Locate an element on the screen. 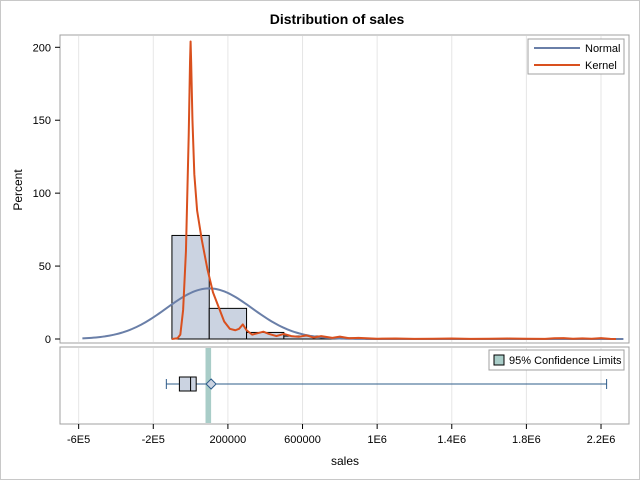 Image resolution: width=640 pixels, height=480 pixels. legend-confidence-swatch is located at coordinates (499, 360).